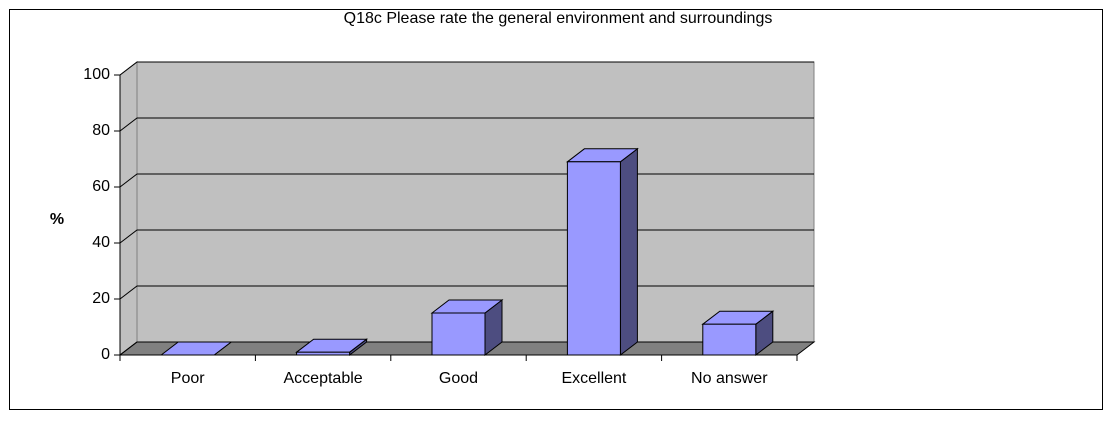 This screenshot has height=422, width=1112. Describe the element at coordinates (128, 208) in the screenshot. I see `side-wall` at that location.